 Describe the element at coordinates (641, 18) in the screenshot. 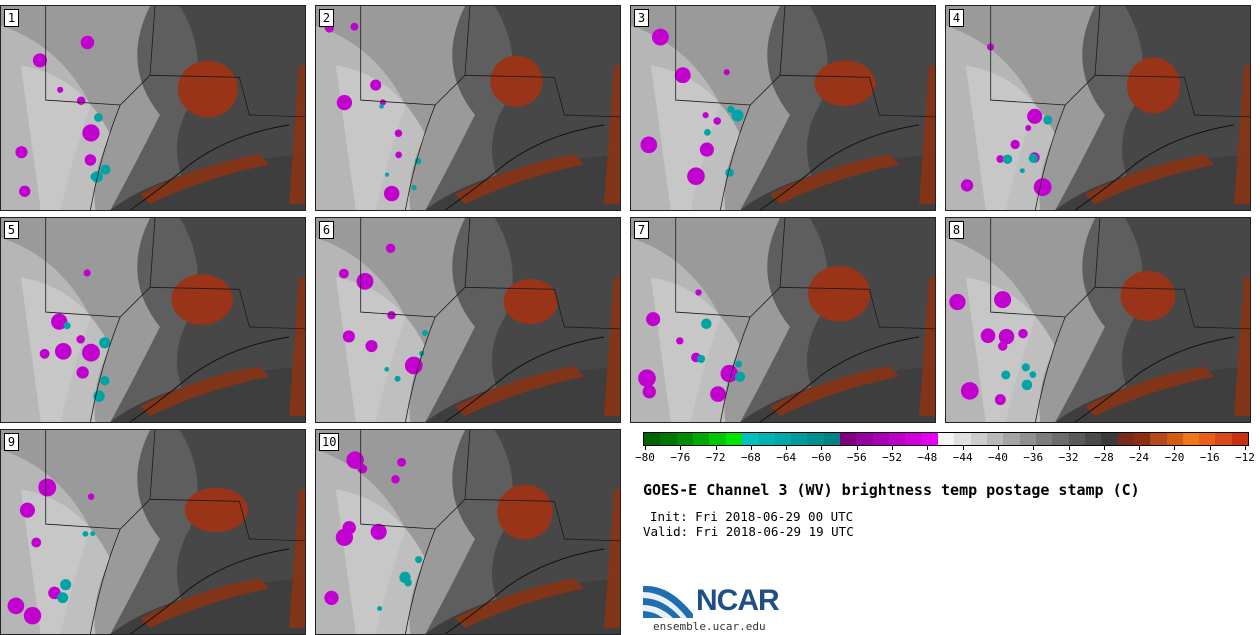

I see `panel-number: 3` at that location.